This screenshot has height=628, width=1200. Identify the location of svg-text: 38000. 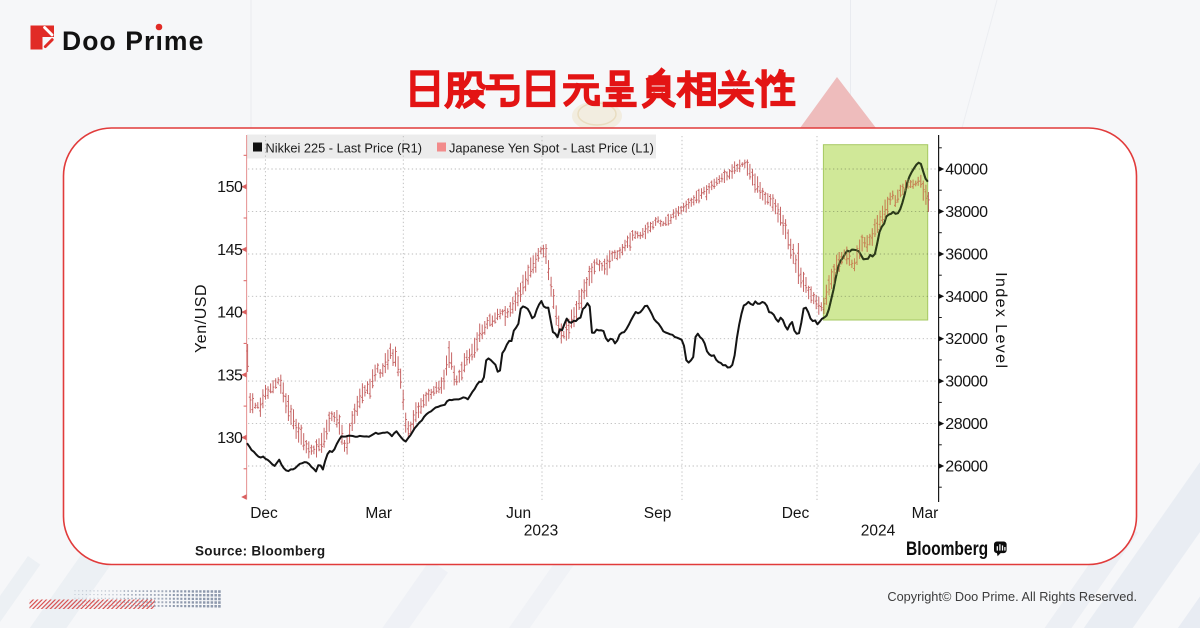
(966, 212).